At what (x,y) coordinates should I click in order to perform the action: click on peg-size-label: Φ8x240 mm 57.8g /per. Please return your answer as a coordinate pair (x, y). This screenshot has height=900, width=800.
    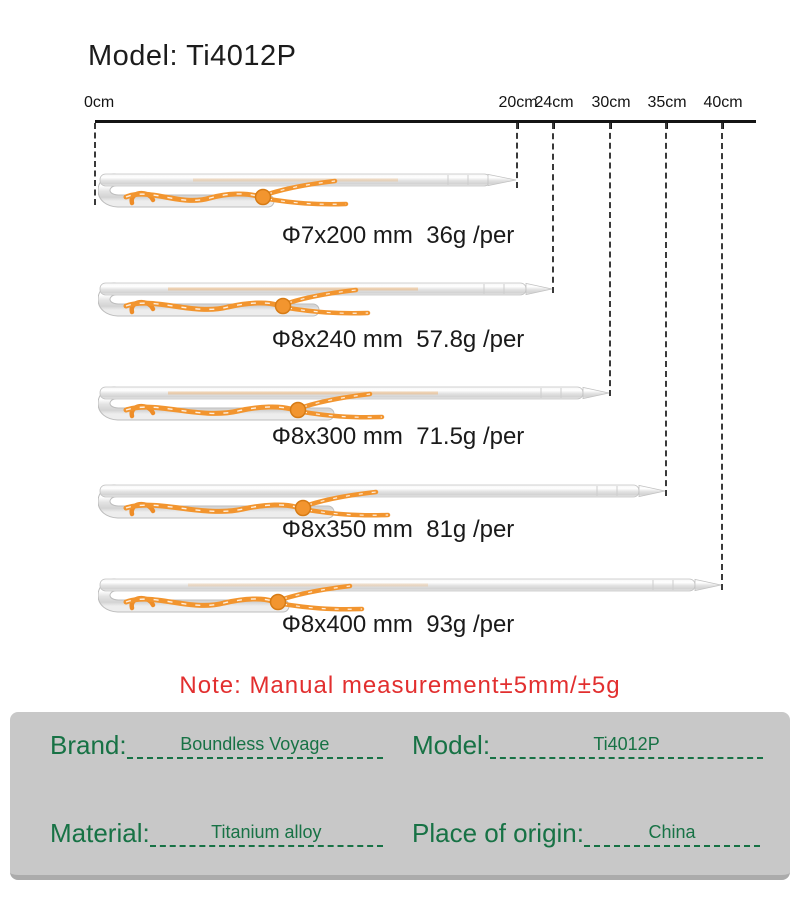
    Looking at the image, I should click on (398, 339).